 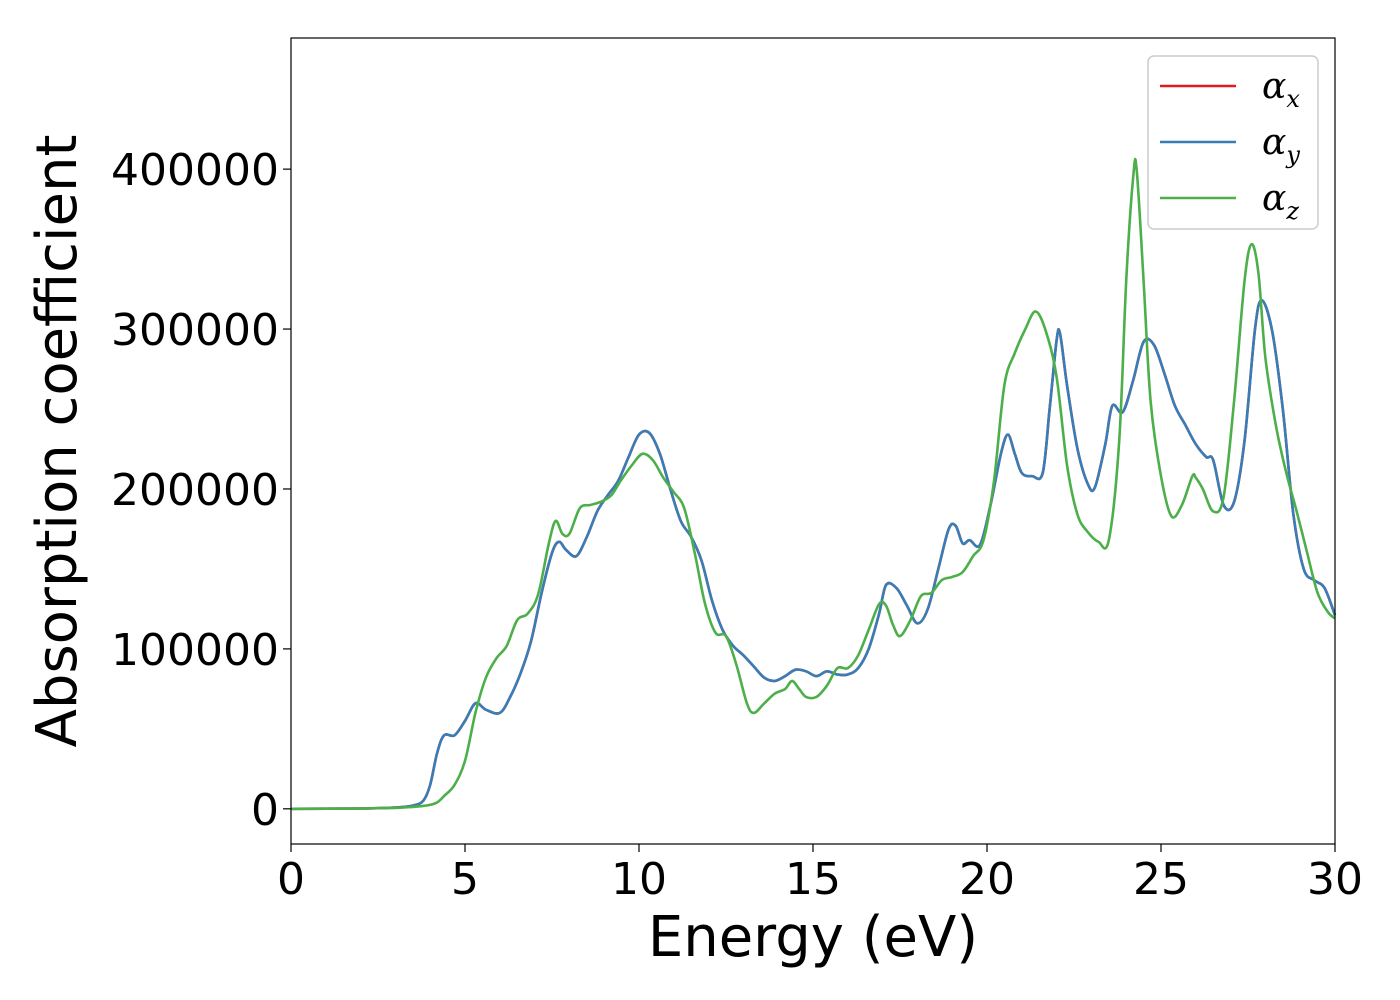 What do you see at coordinates (987, 879) in the screenshot?
I see `x-tick-label: 20` at bounding box center [987, 879].